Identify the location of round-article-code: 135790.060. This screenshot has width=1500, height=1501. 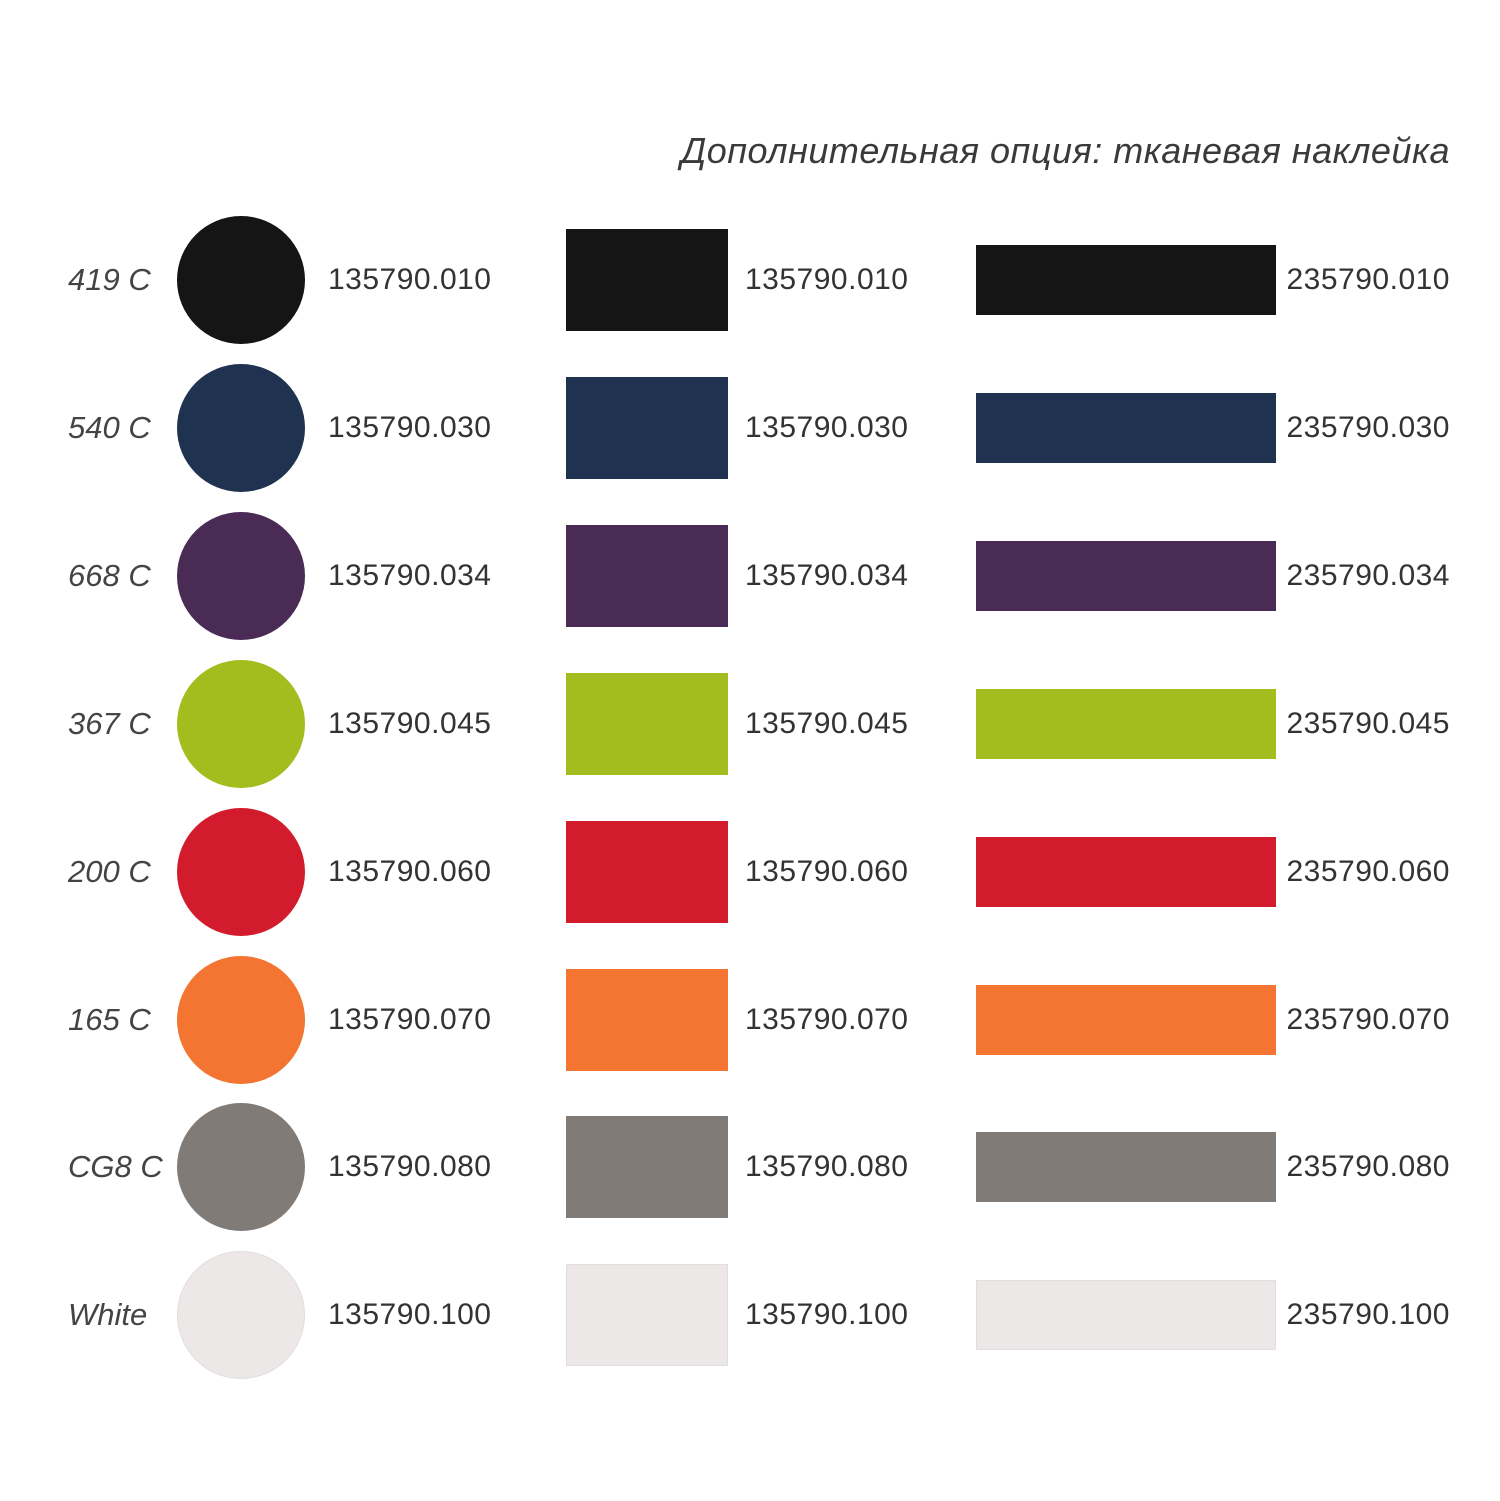
(410, 871).